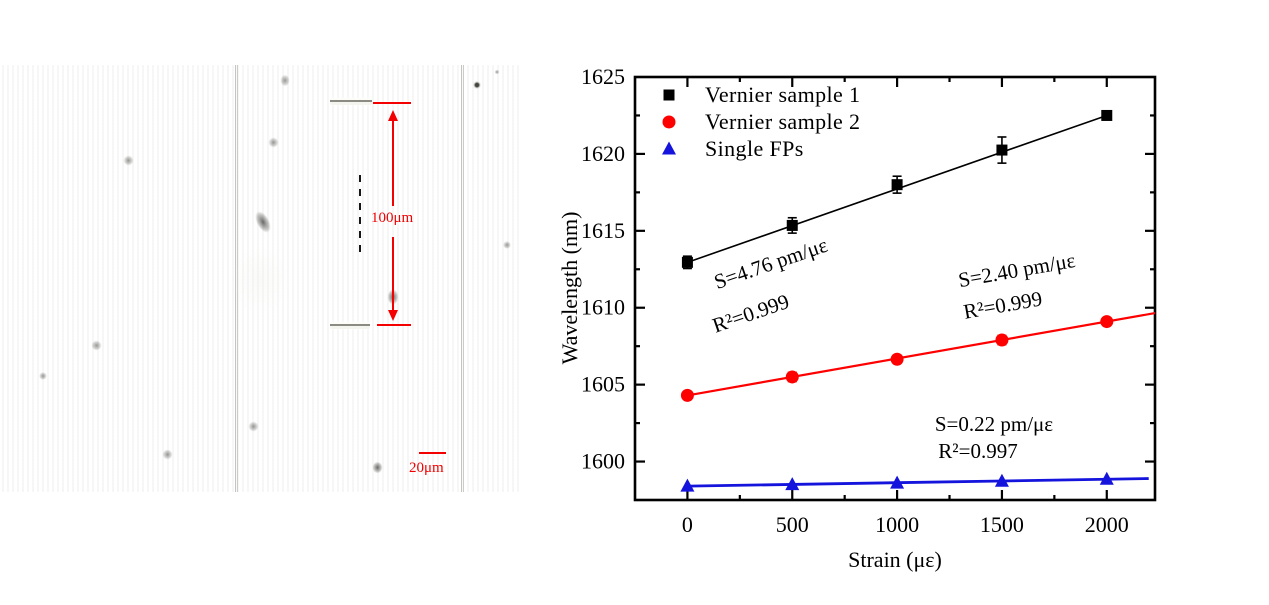 Image resolution: width=1269 pixels, height=605 pixels. What do you see at coordinates (603, 307) in the screenshot?
I see `svg-text: 1610` at bounding box center [603, 307].